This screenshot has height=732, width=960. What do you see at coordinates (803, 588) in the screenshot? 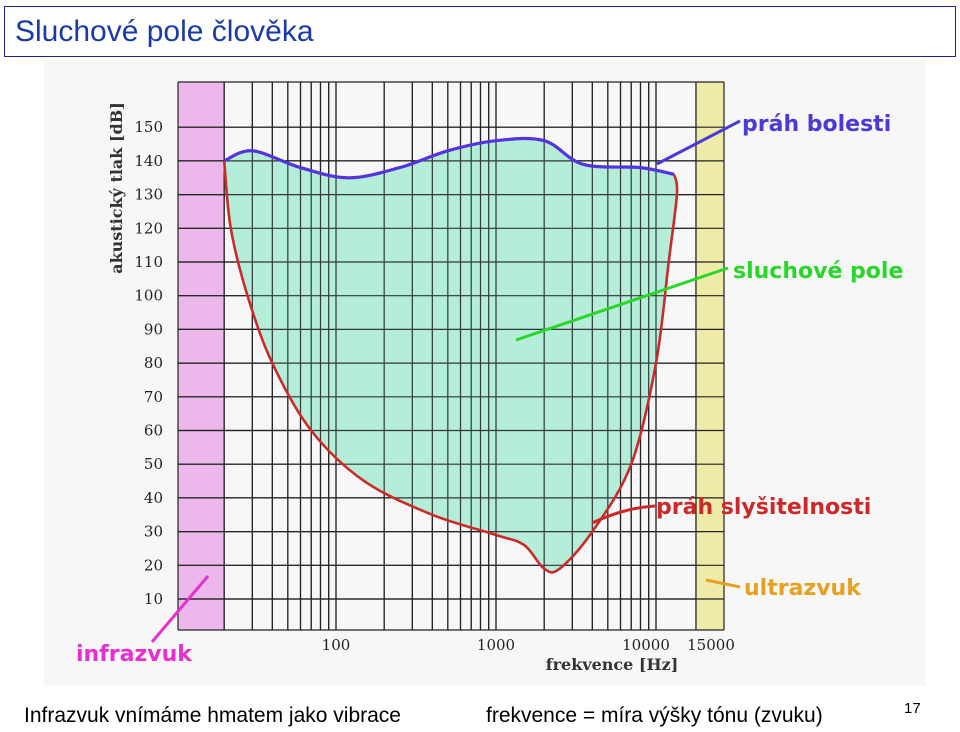
I see `label-ultrasound: ultrazvuk` at bounding box center [803, 588].